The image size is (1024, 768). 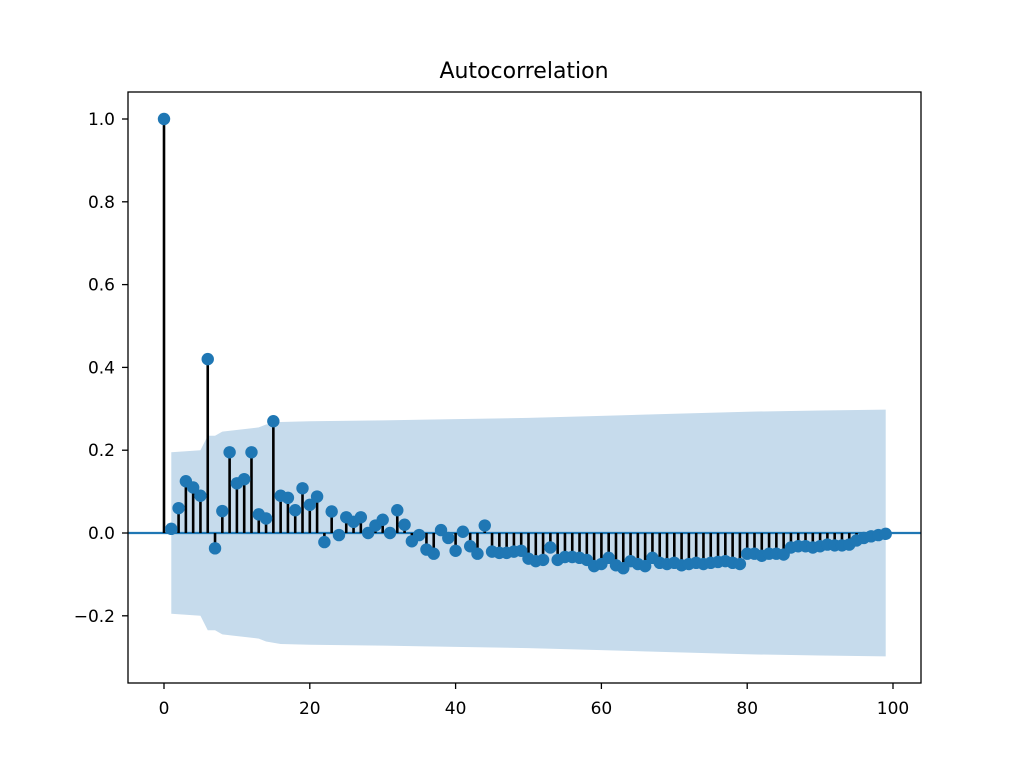 I want to click on x-tick-label: 60, so click(x=602, y=709).